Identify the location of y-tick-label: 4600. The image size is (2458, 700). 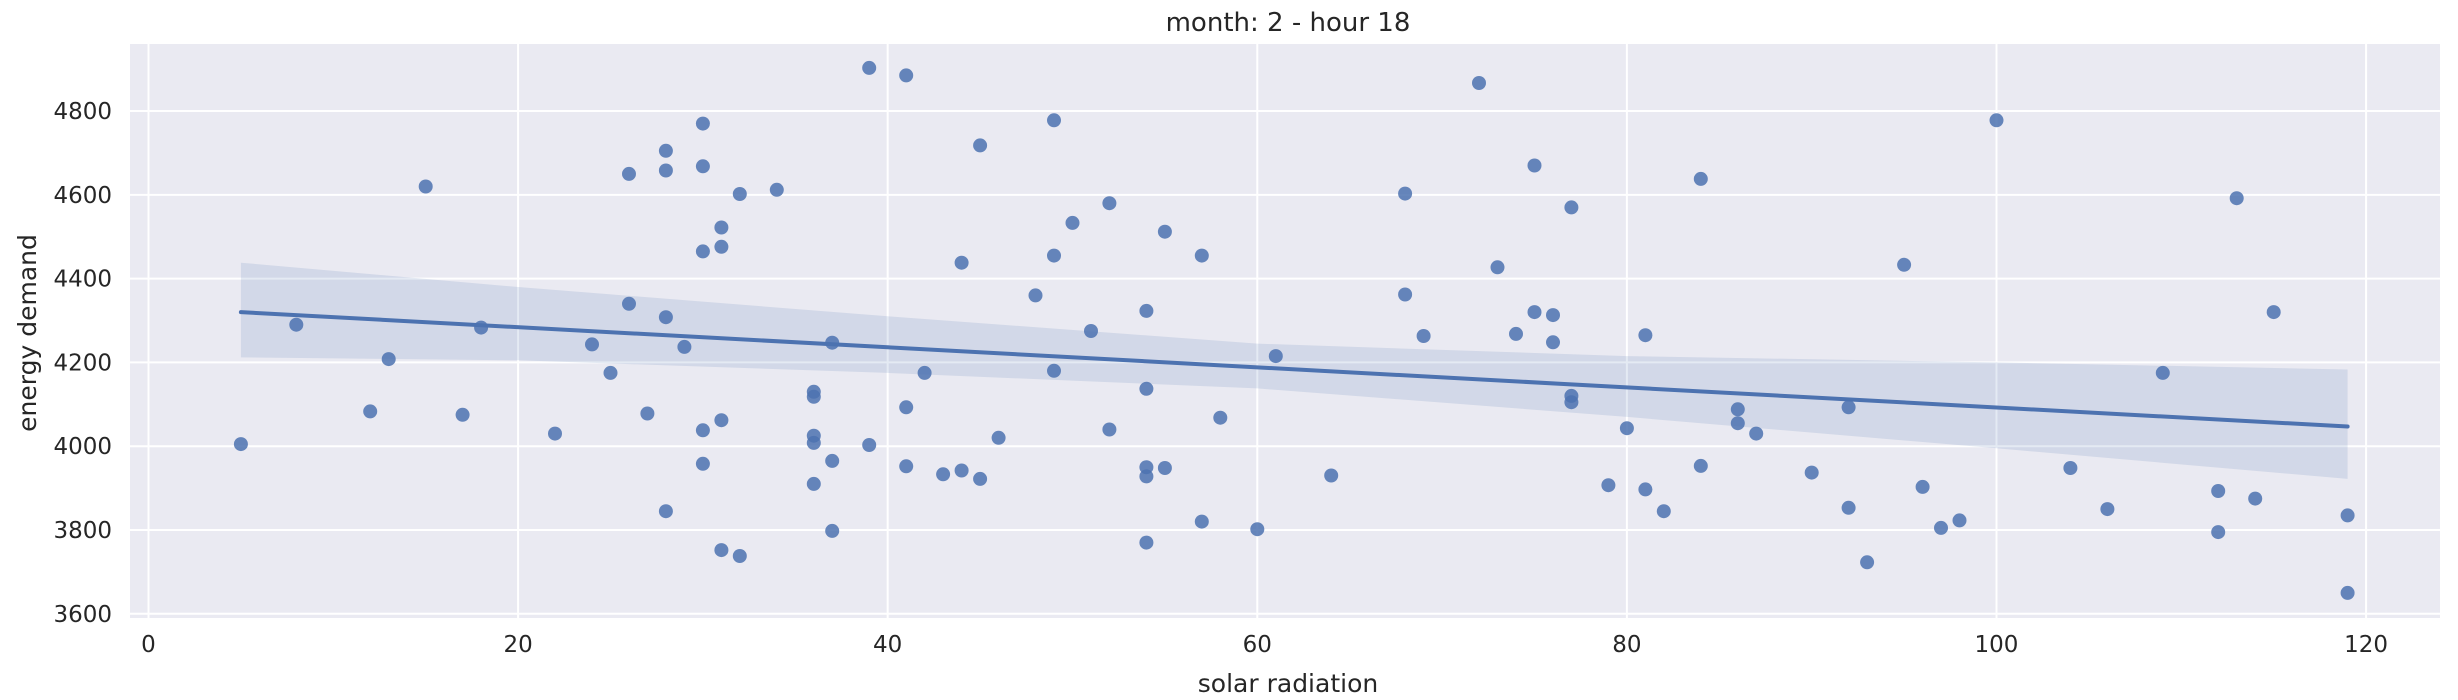
(82, 196).